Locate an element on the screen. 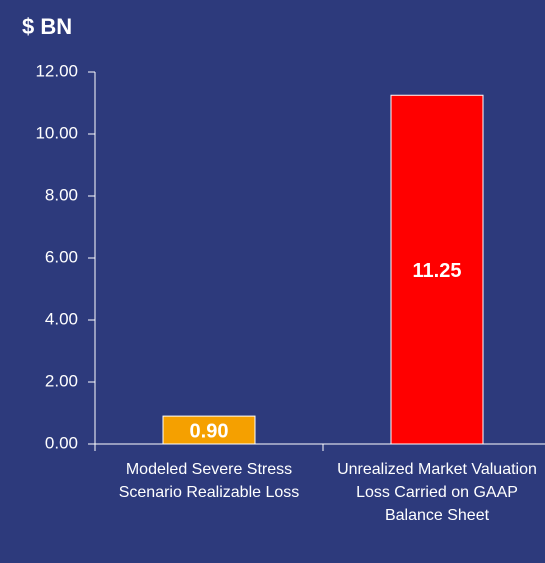 Image resolution: width=545 pixels, height=563 pixels. y-tick-label: 0.00 is located at coordinates (61, 442).